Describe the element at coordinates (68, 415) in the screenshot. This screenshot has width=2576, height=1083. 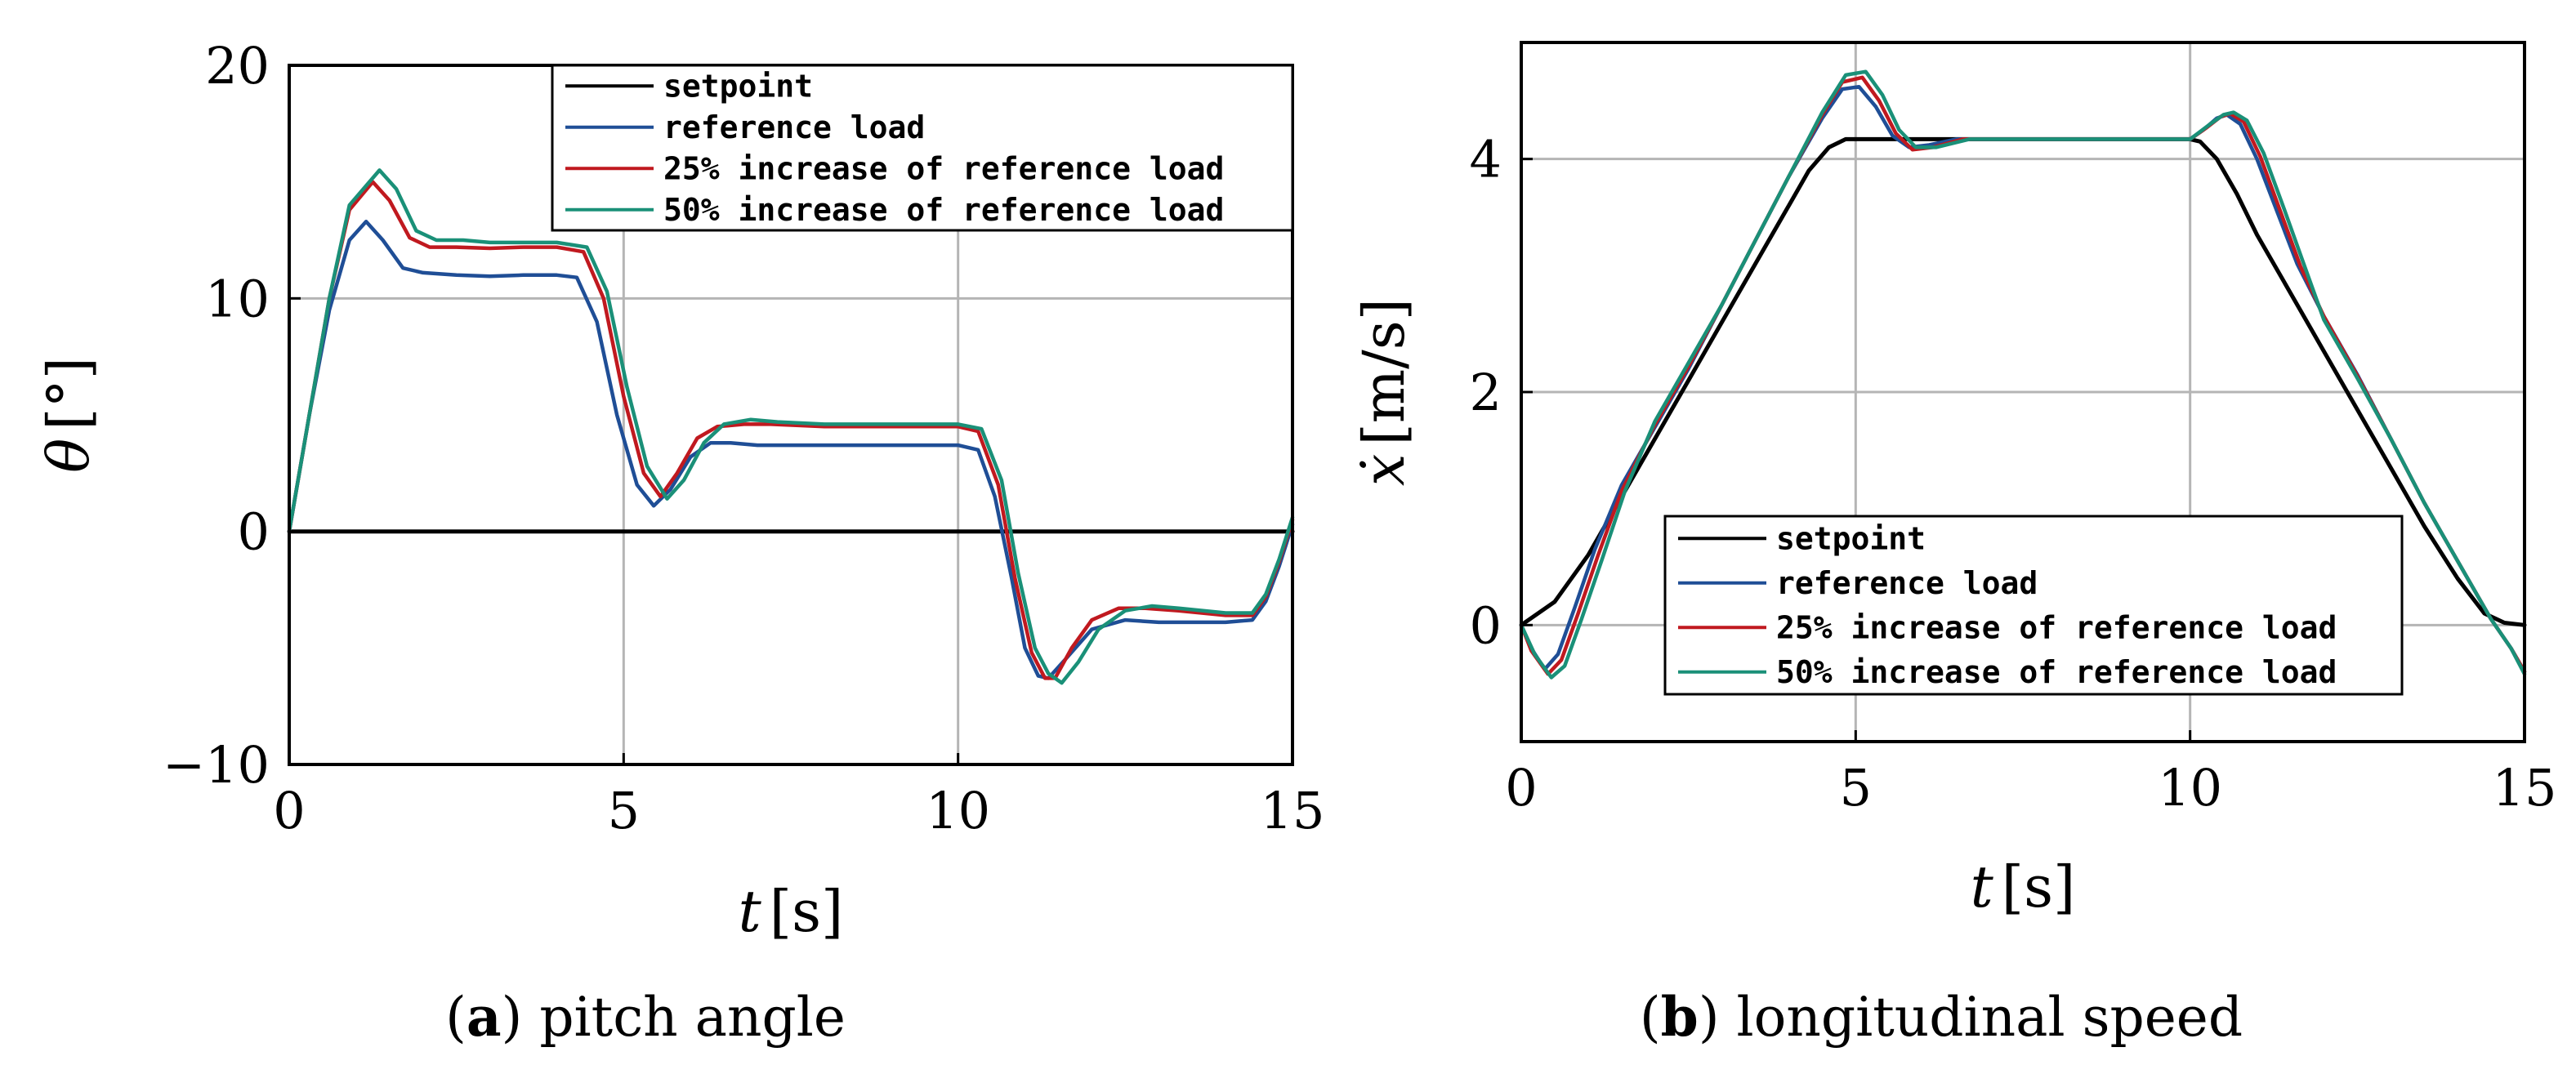
I see `pitch-angle-y-axis-label: θ[°]` at that location.